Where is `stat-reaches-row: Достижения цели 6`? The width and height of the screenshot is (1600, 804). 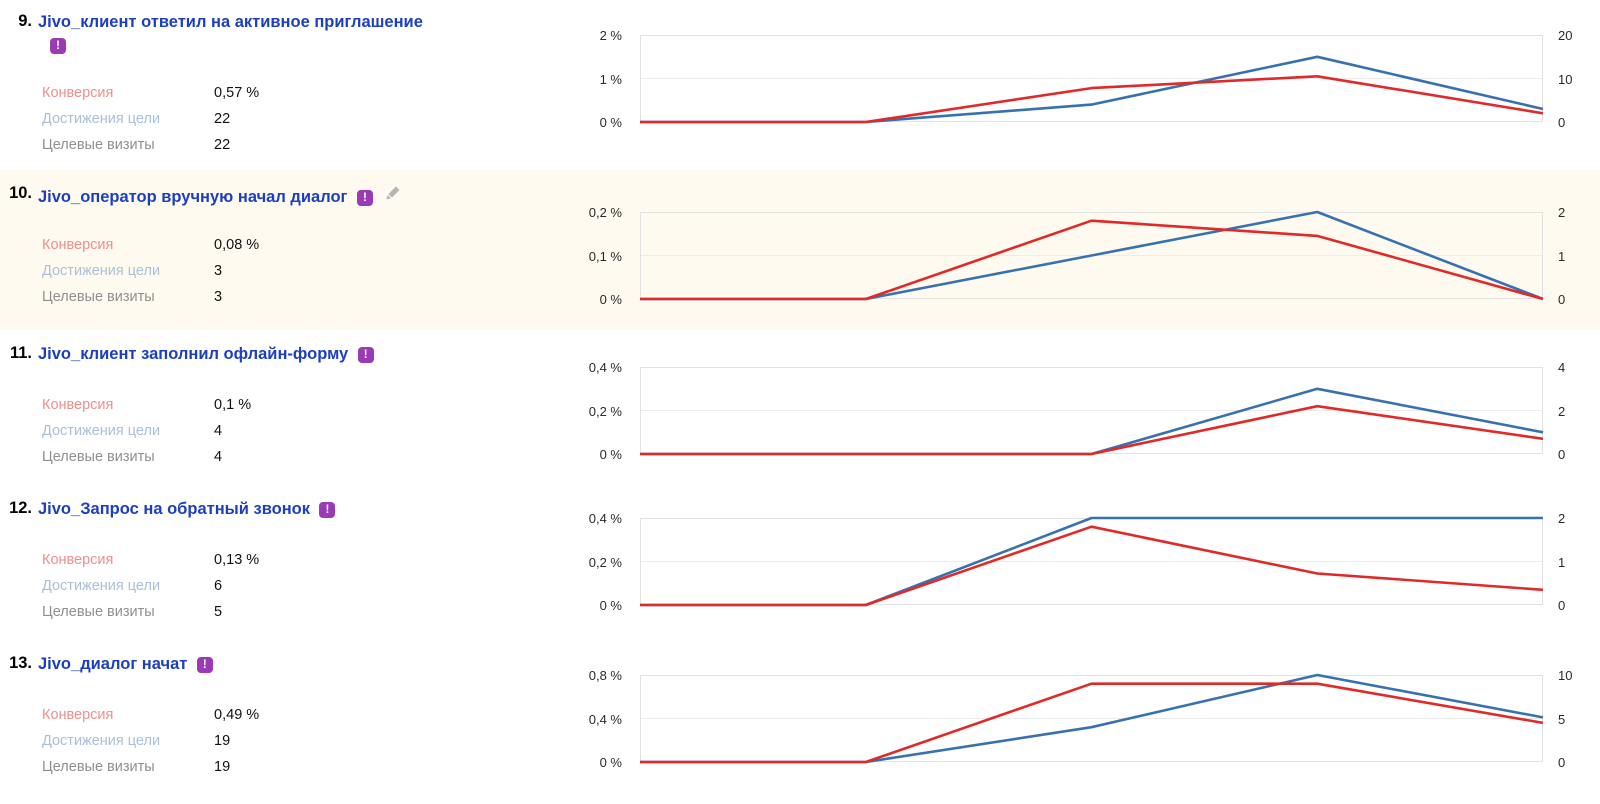 stat-reaches-row: Достижения цели 6 is located at coordinates (150, 586).